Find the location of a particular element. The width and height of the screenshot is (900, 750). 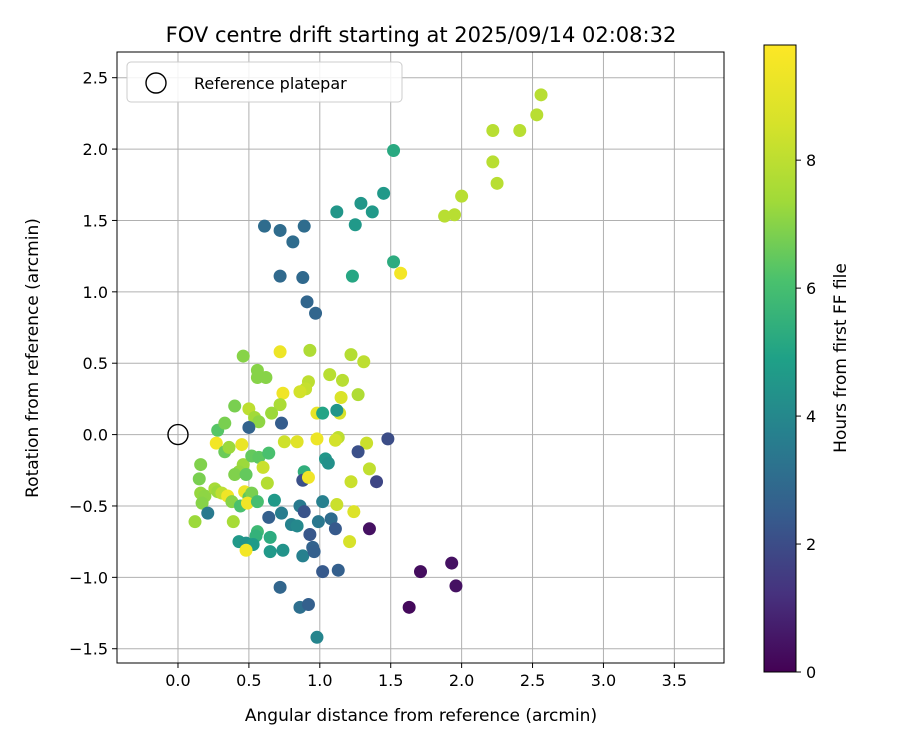

legend-entry-reference: Reference platepar is located at coordinates (270, 83).